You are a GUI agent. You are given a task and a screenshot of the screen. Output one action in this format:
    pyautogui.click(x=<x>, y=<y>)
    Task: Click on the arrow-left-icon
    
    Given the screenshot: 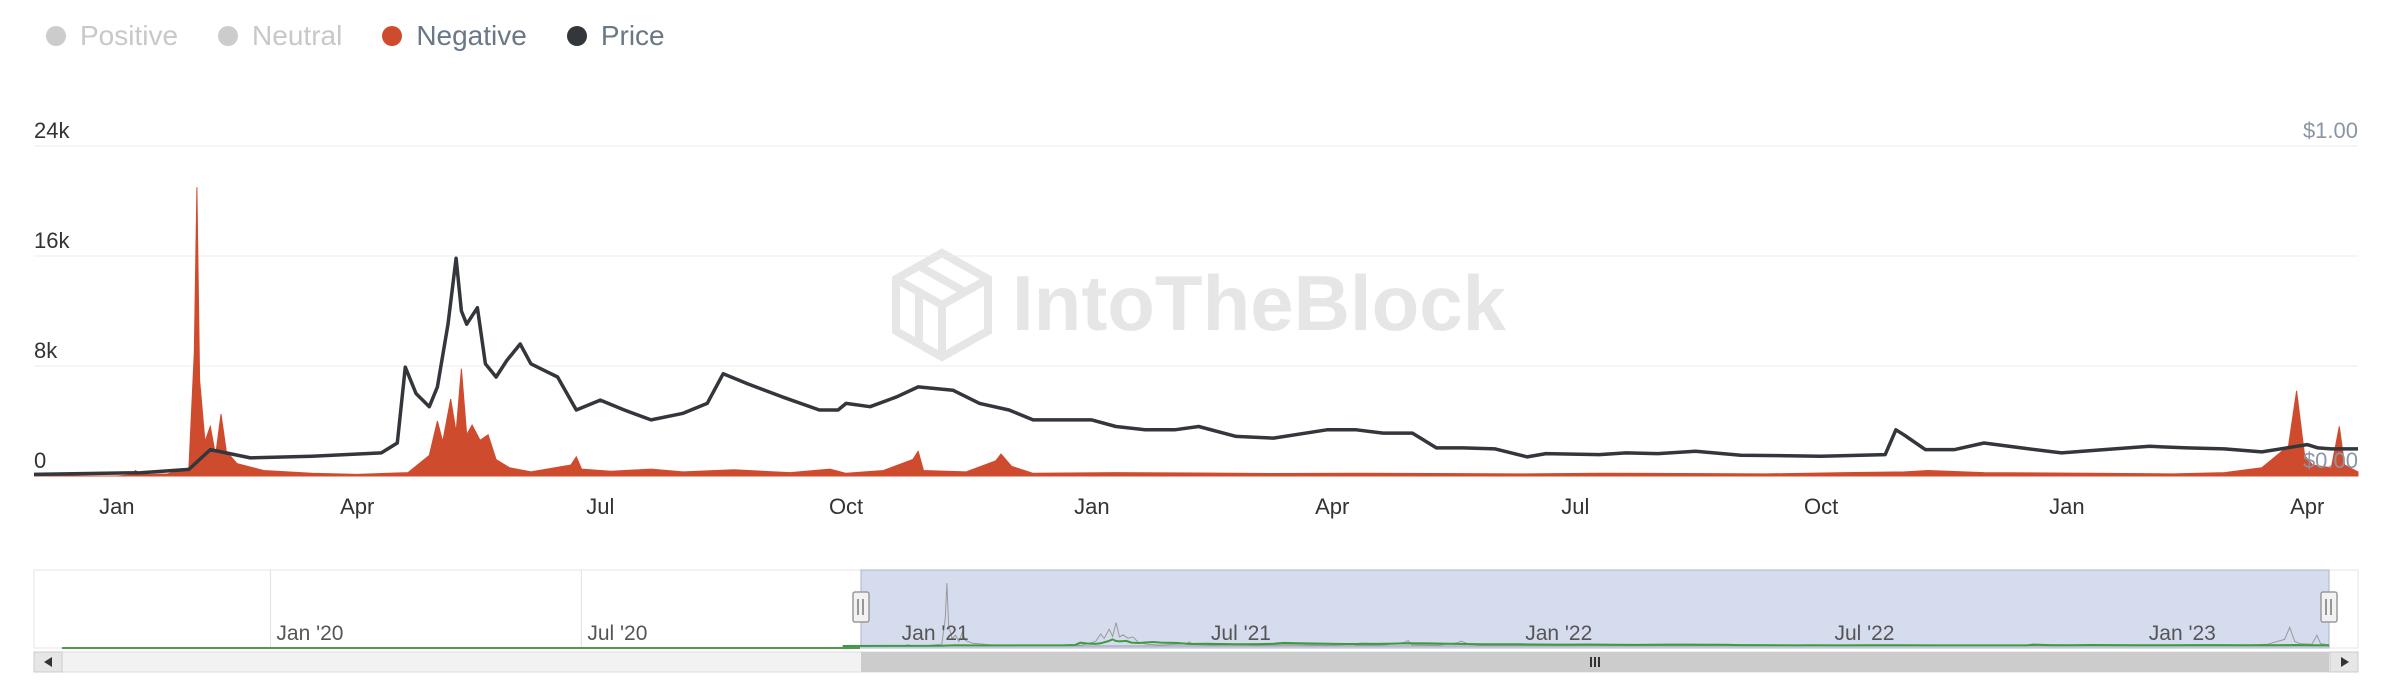 What is the action you would take?
    pyautogui.click(x=48, y=662)
    